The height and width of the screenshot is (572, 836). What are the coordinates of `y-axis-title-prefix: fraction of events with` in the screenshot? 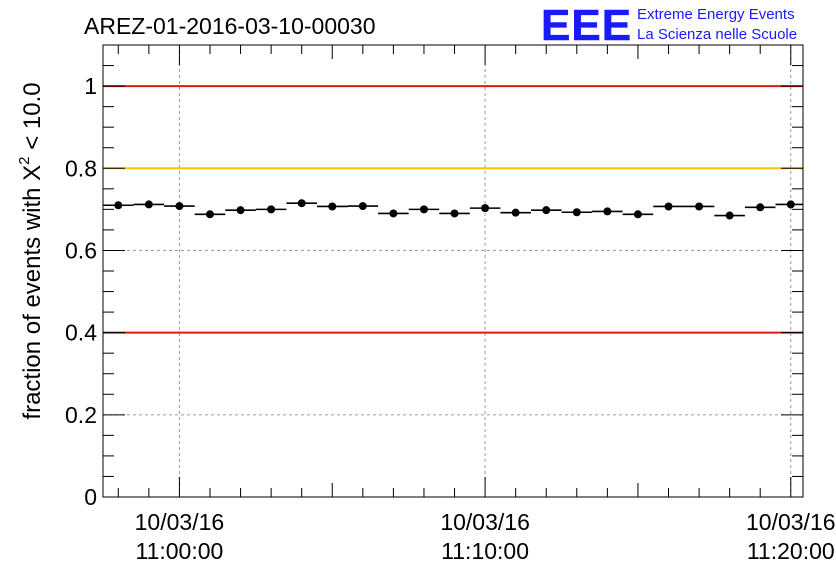 It's located at (32, 300).